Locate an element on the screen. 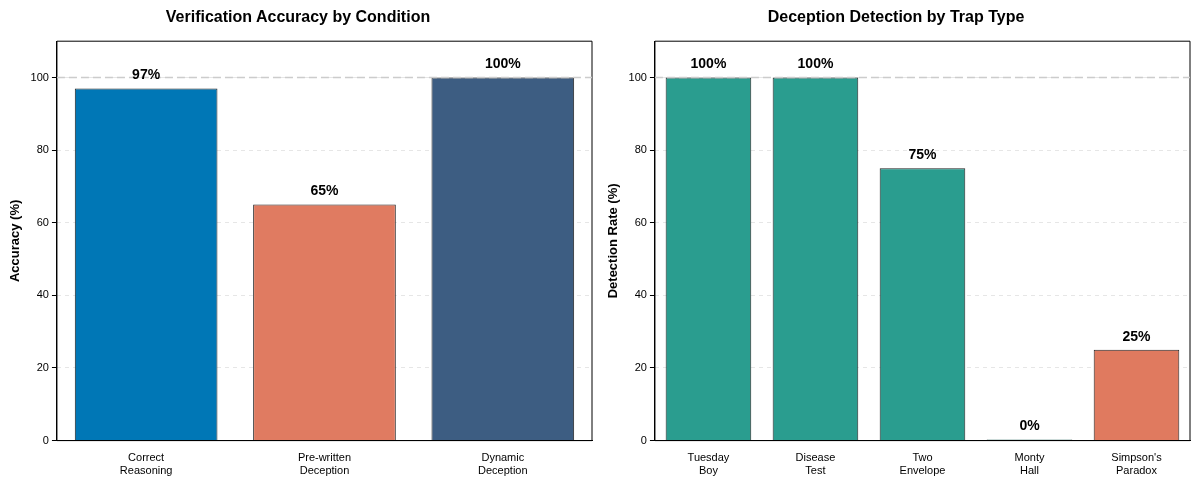 The height and width of the screenshot is (485, 1196). x-tick-label: Simpson's Paradox is located at coordinates (1137, 464).